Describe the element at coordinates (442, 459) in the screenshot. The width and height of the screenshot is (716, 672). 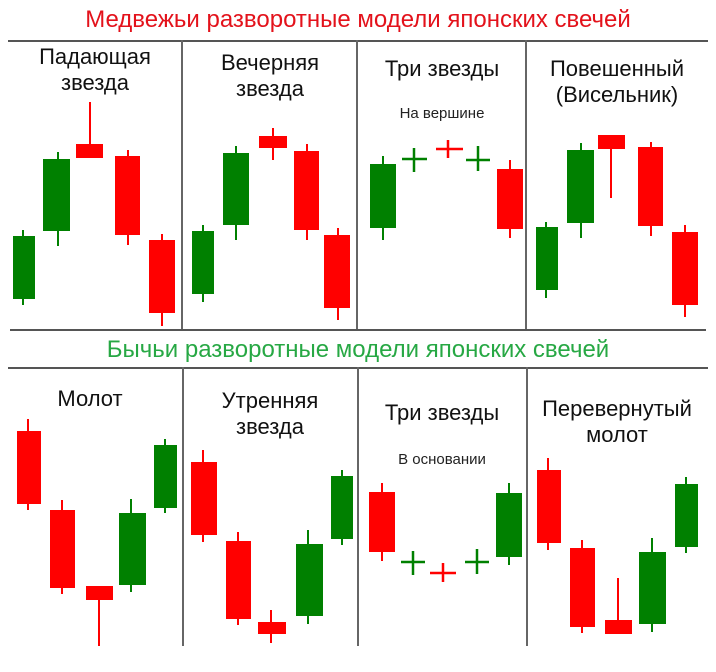
I see `pattern-sublabel-bottom: В основании` at that location.